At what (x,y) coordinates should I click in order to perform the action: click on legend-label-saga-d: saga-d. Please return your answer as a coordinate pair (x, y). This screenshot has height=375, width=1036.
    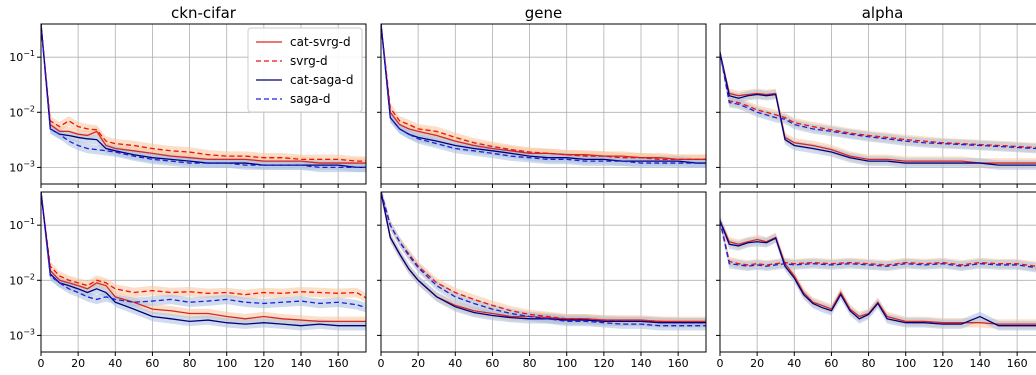
    Looking at the image, I should click on (310, 99).